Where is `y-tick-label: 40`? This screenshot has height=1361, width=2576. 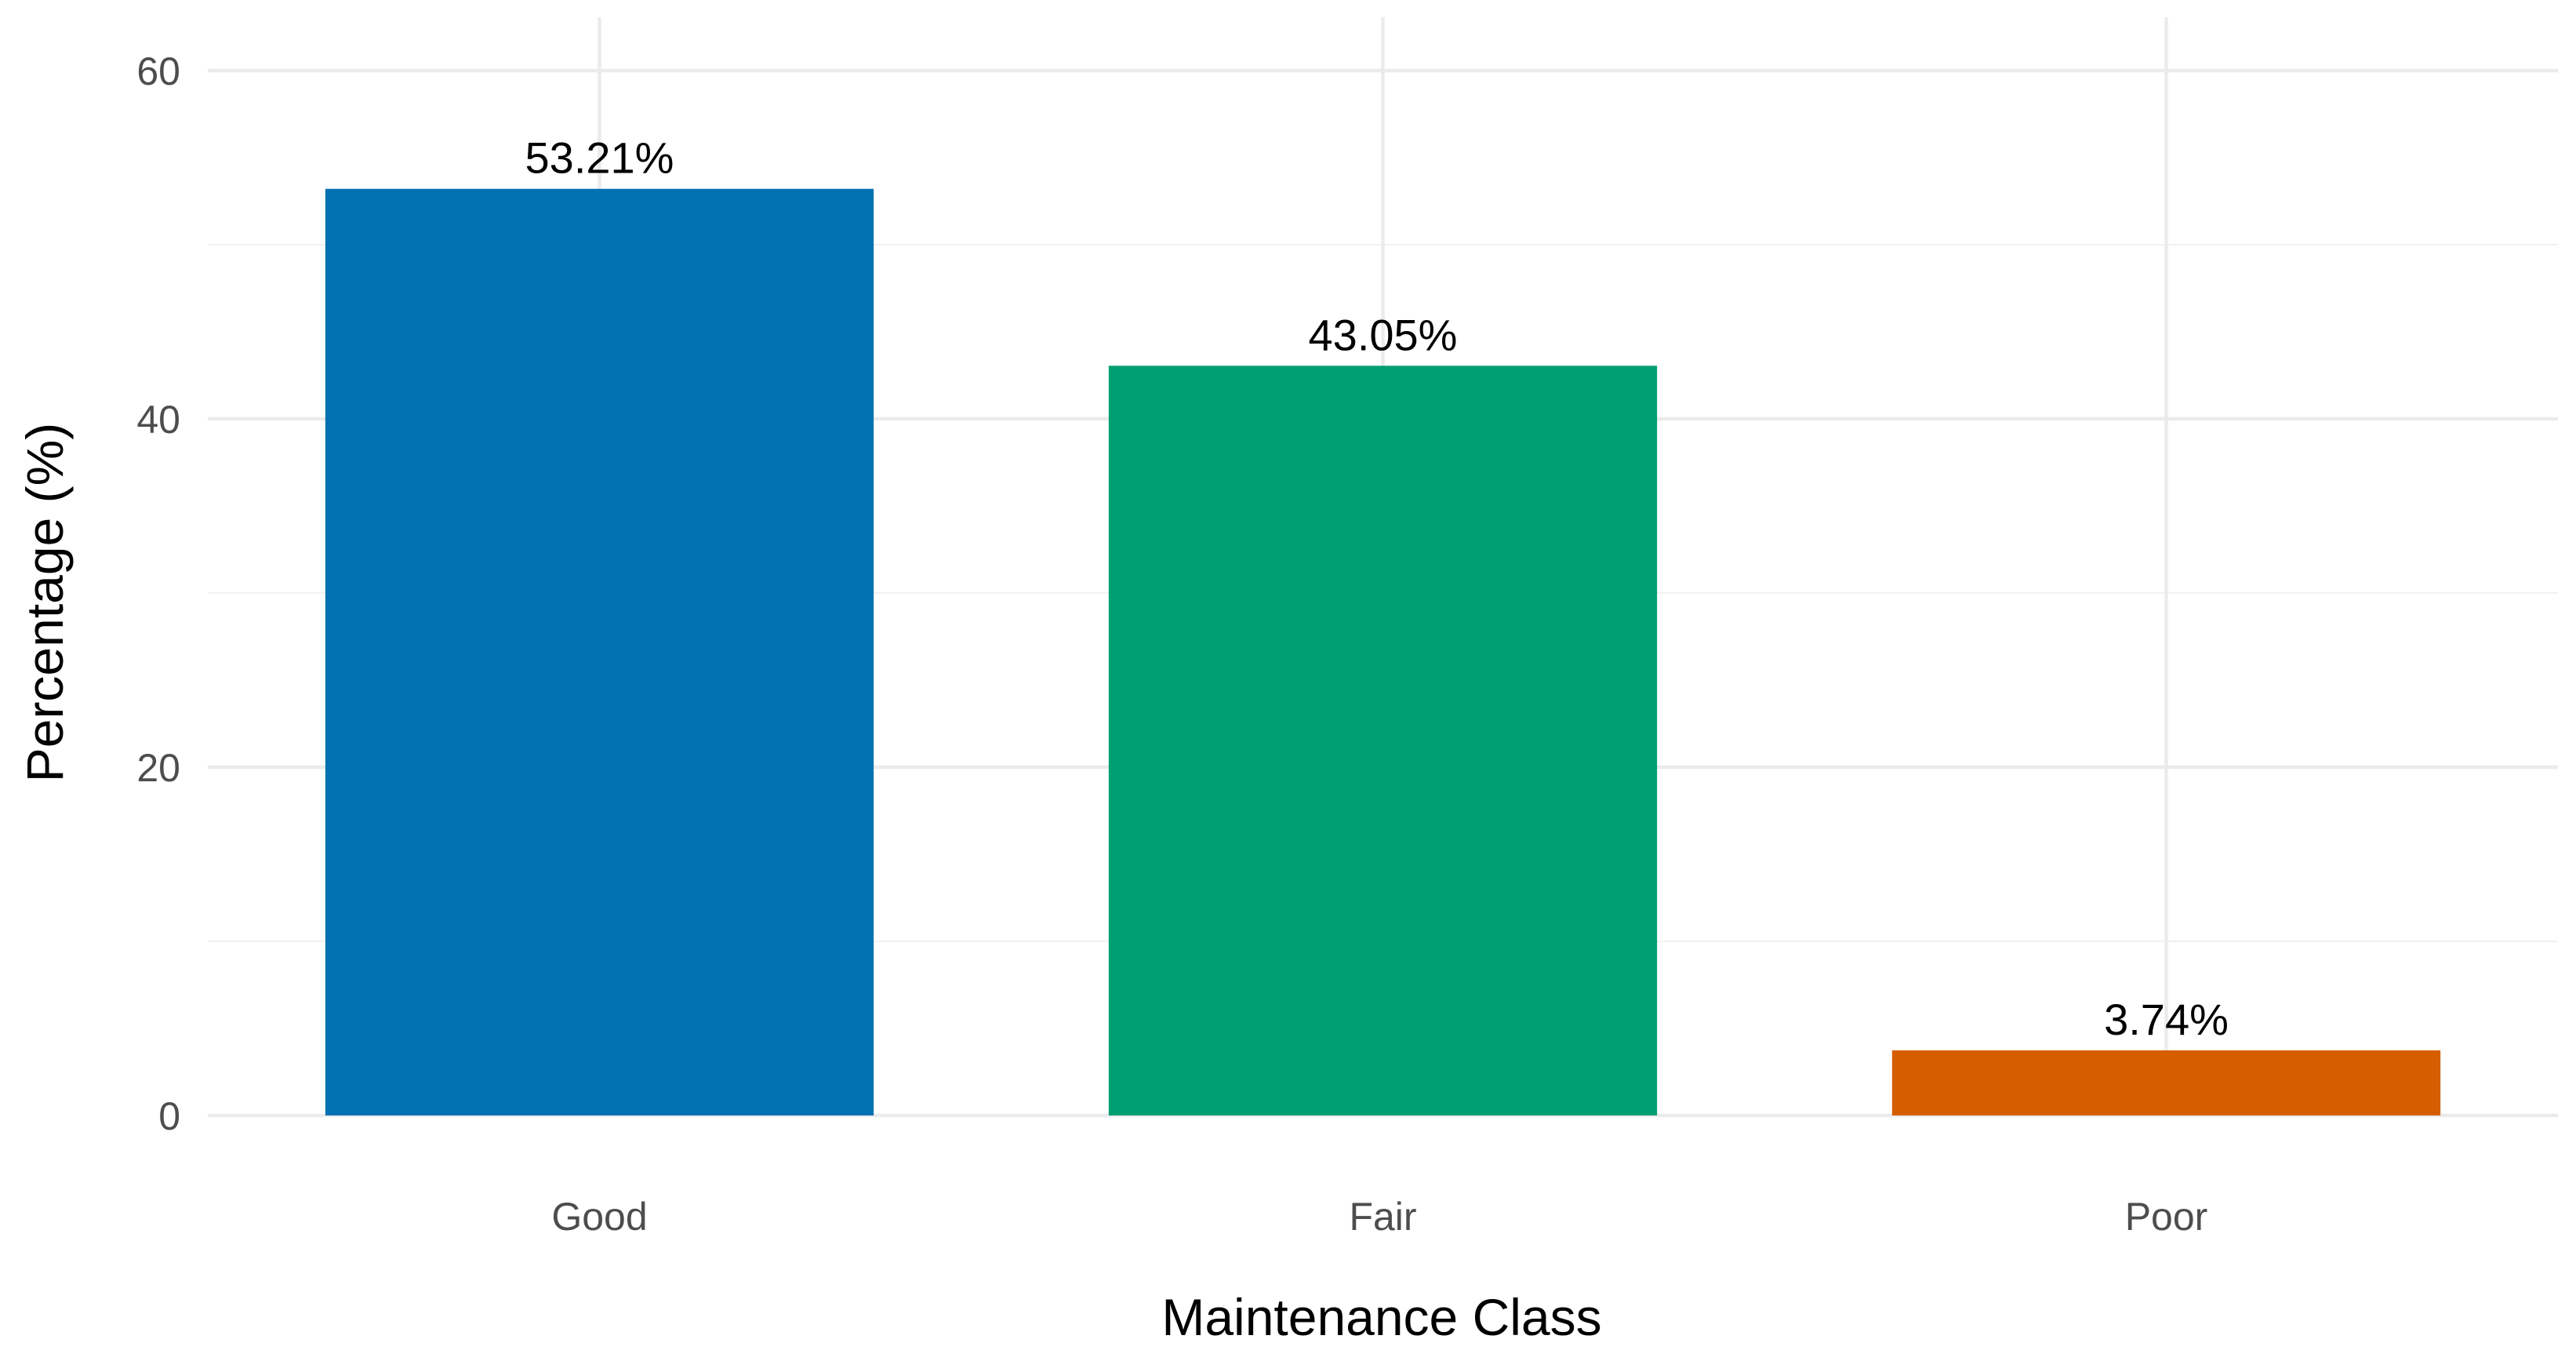 y-tick-label: 40 is located at coordinates (158, 420).